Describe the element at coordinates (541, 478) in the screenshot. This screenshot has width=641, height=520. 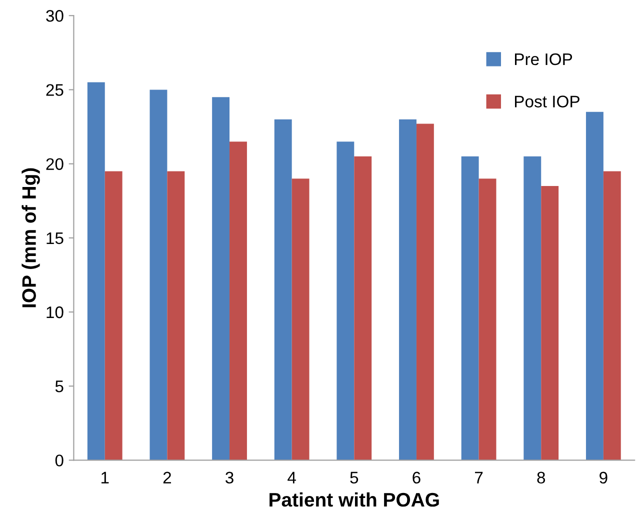
I see `x-tick-label: 8` at that location.